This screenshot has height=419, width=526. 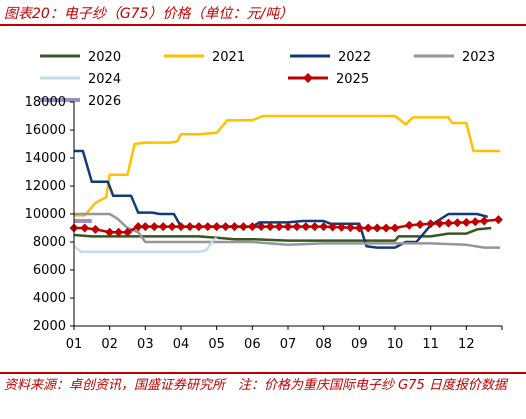 What do you see at coordinates (49, 298) in the screenshot?
I see `y-tick-label: 4000` at bounding box center [49, 298].